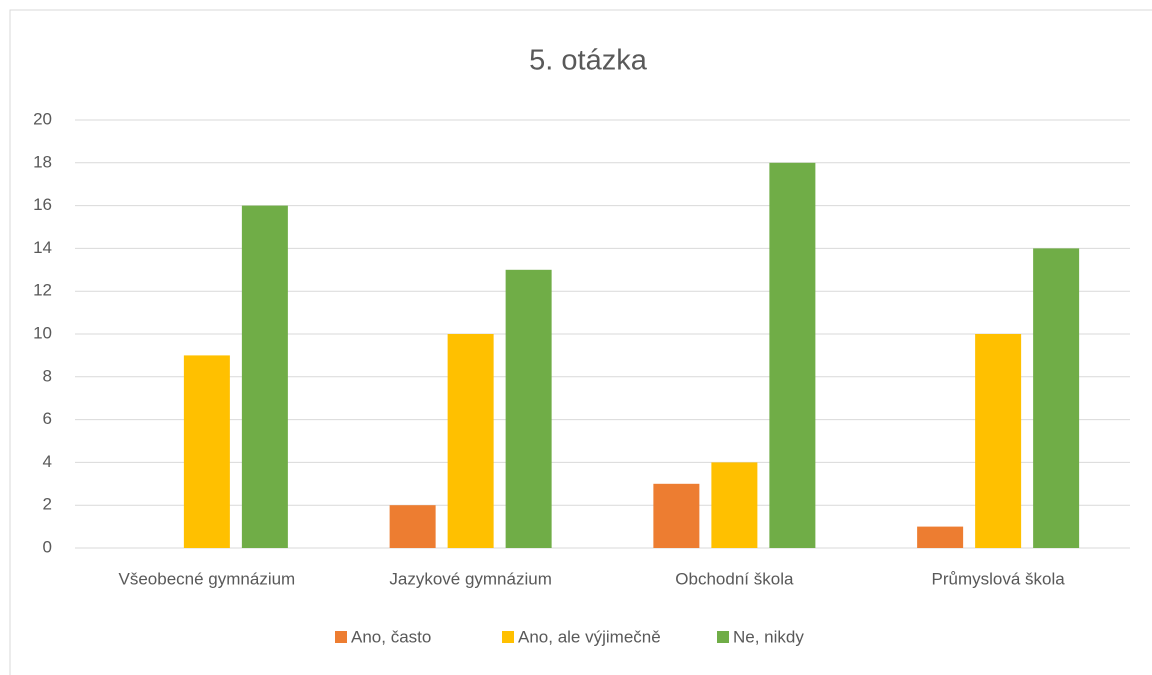 This screenshot has width=1152, height=675. I want to click on x-tick-label: Jazykové gymnázium, so click(470, 578).